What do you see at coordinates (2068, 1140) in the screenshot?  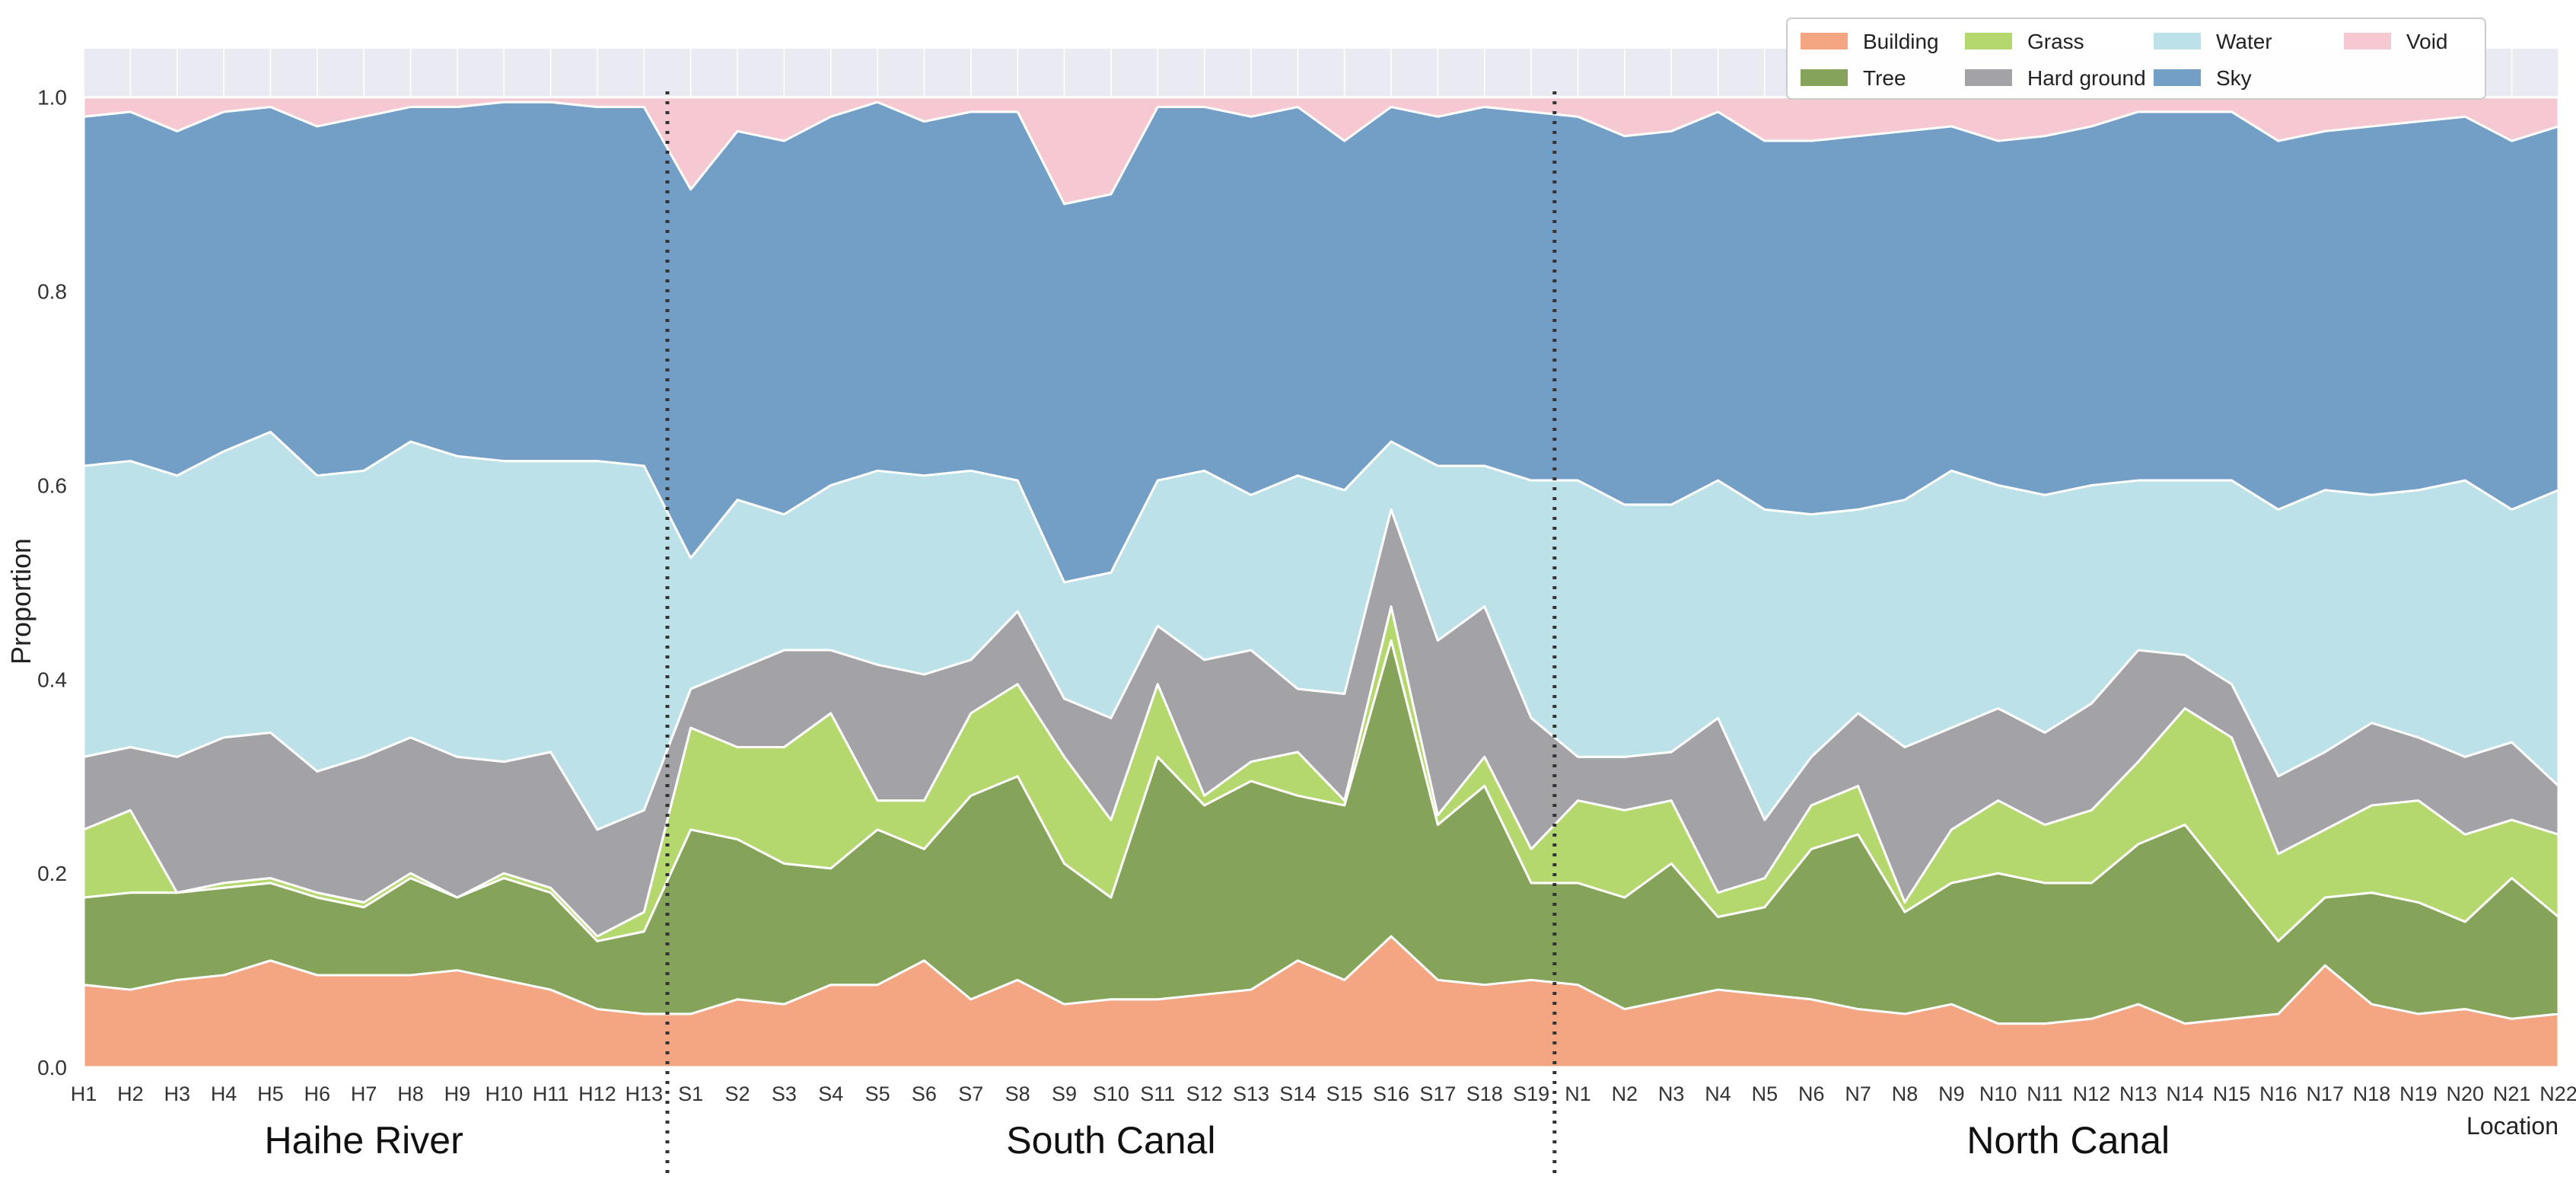 I see `group-label: North Canal` at bounding box center [2068, 1140].